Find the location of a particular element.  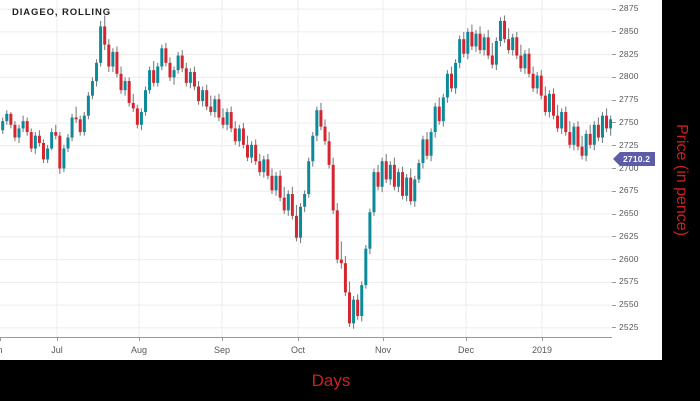

y-axis-label: Price (in pence) is located at coordinates (681, 180).